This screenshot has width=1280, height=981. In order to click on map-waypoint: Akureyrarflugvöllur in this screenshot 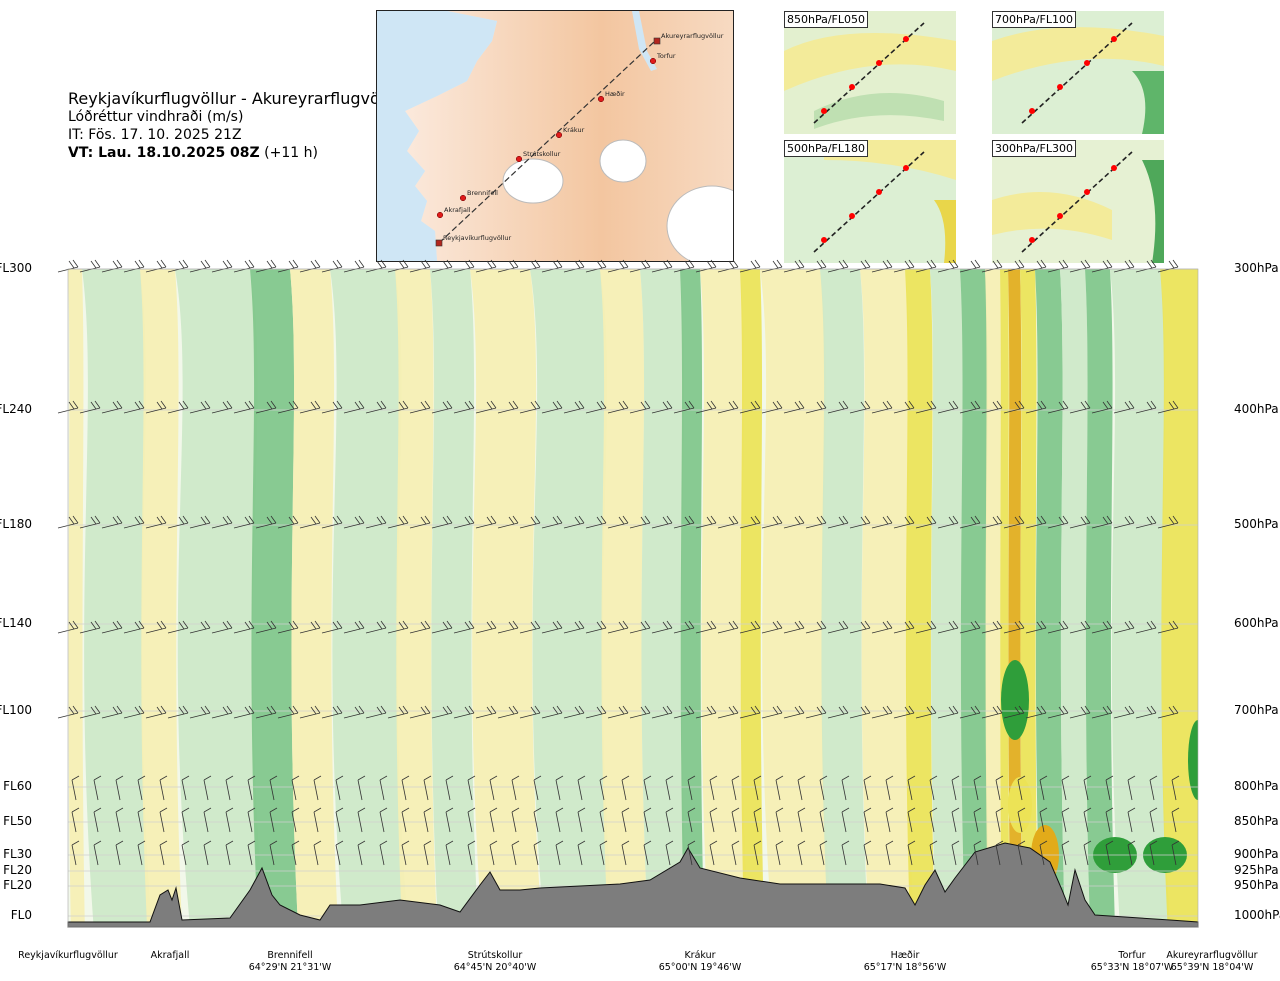, I will do `click(688, 38)`.